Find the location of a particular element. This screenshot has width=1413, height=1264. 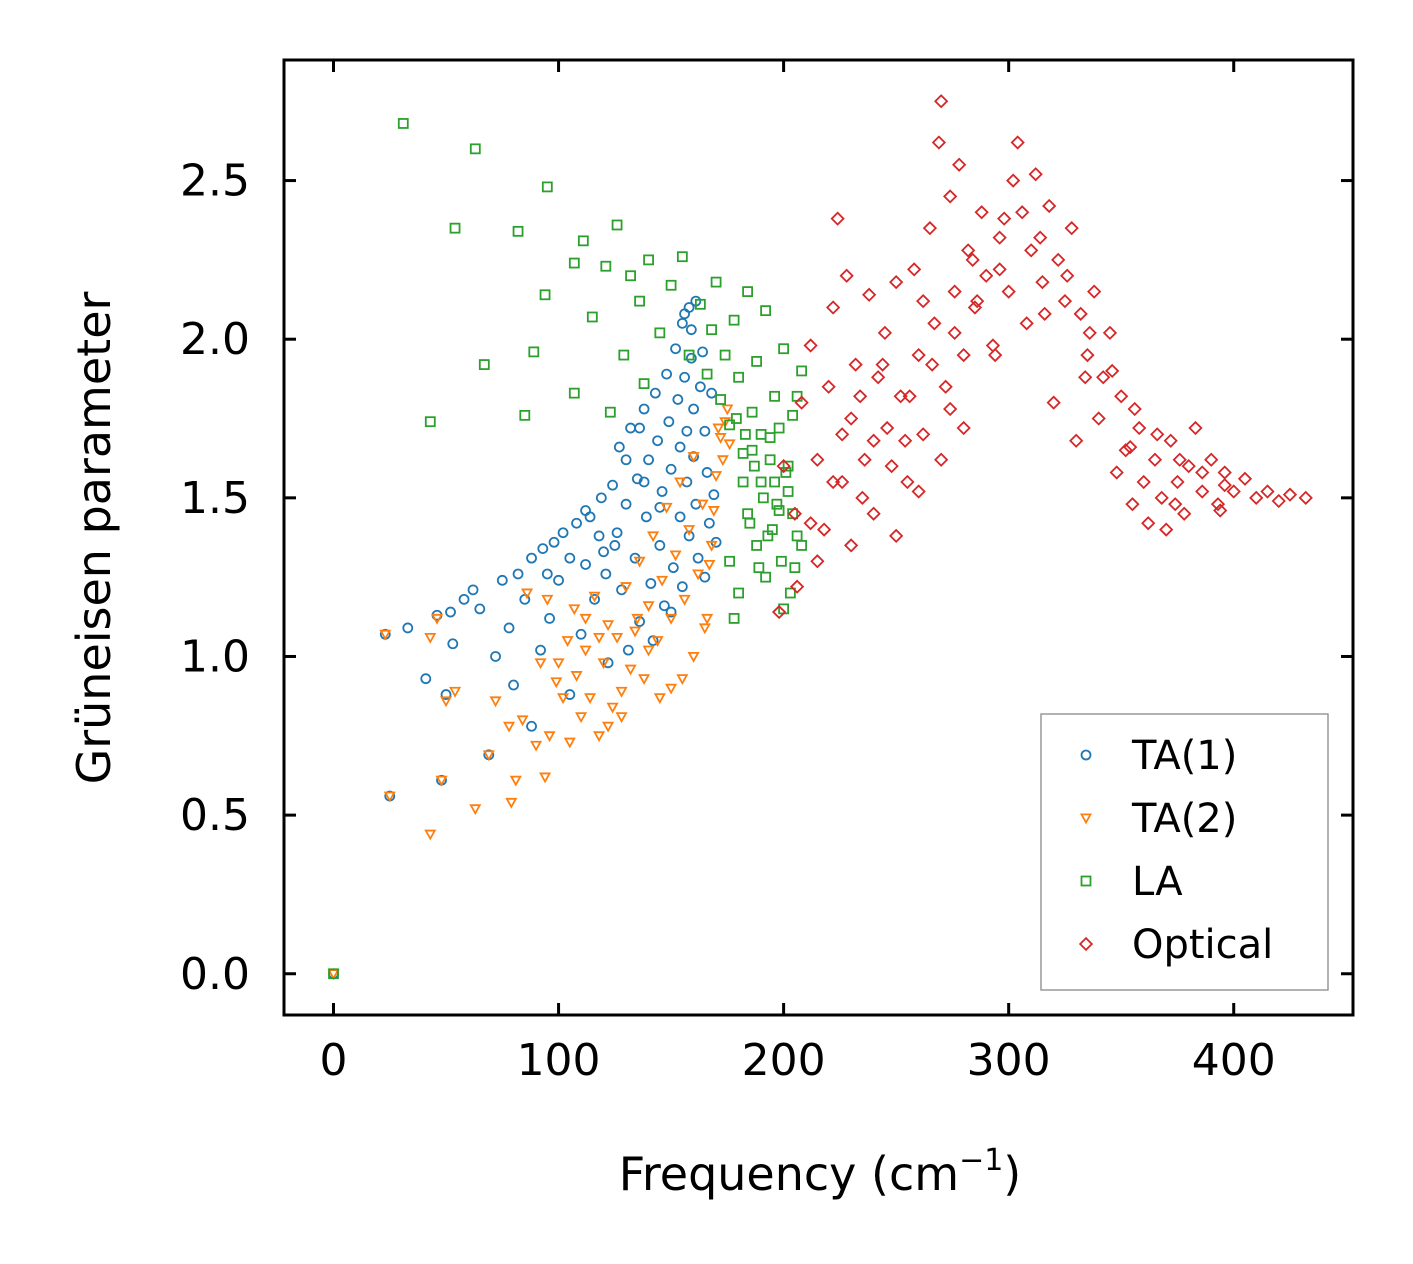

y-tick-label: 2.0 is located at coordinates (215, 339).